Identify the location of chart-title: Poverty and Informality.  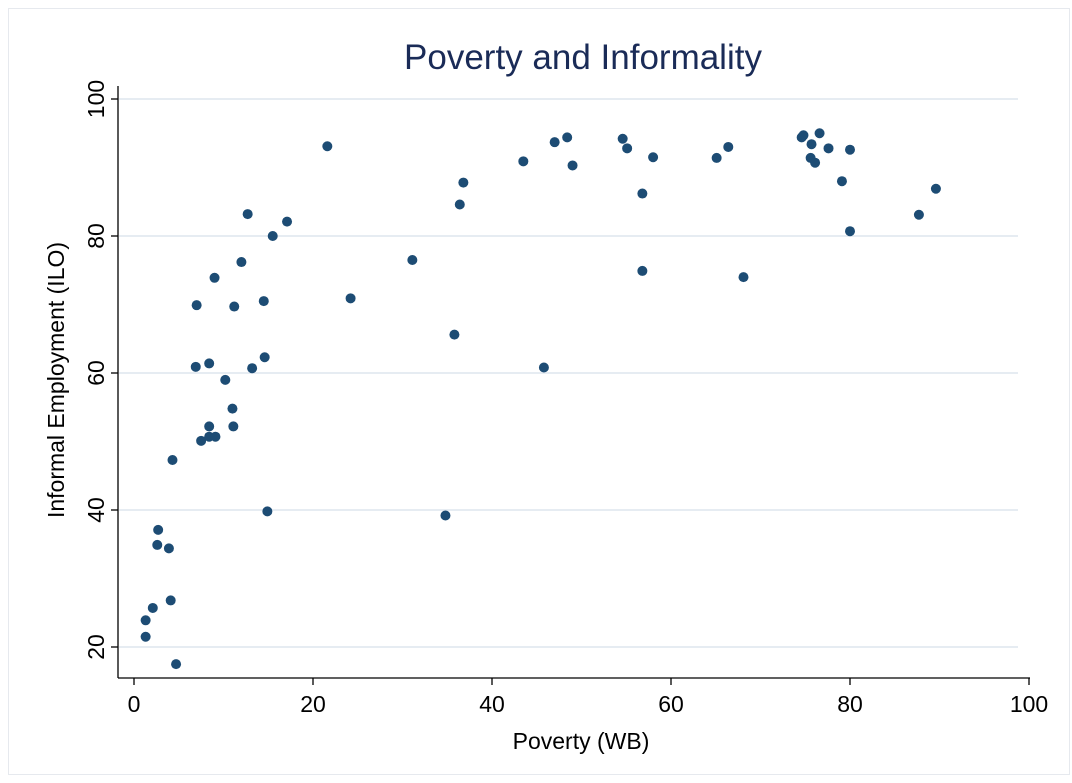
(583, 57).